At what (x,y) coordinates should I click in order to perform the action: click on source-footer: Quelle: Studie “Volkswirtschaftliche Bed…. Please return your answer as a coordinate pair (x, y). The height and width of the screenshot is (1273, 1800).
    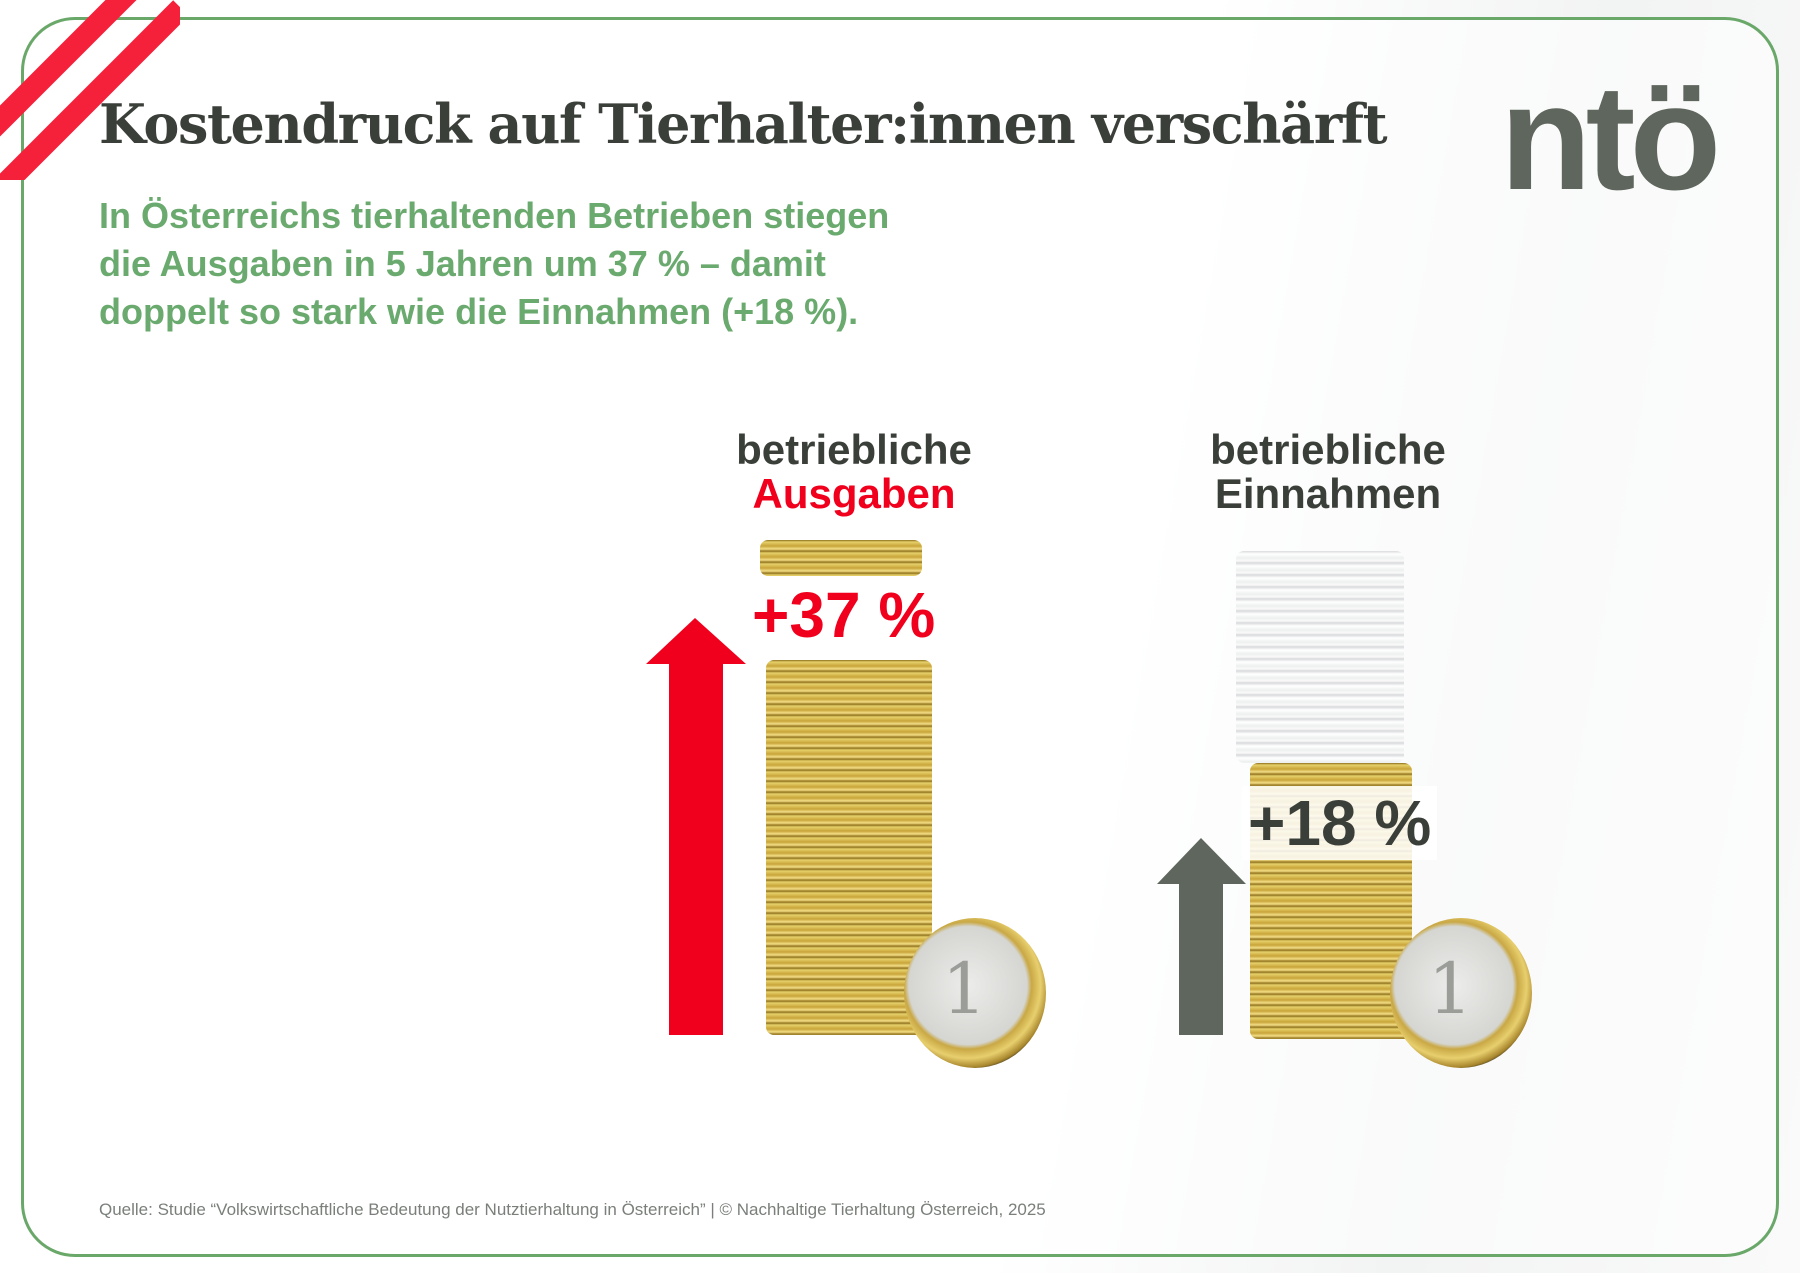
    Looking at the image, I should click on (572, 1209).